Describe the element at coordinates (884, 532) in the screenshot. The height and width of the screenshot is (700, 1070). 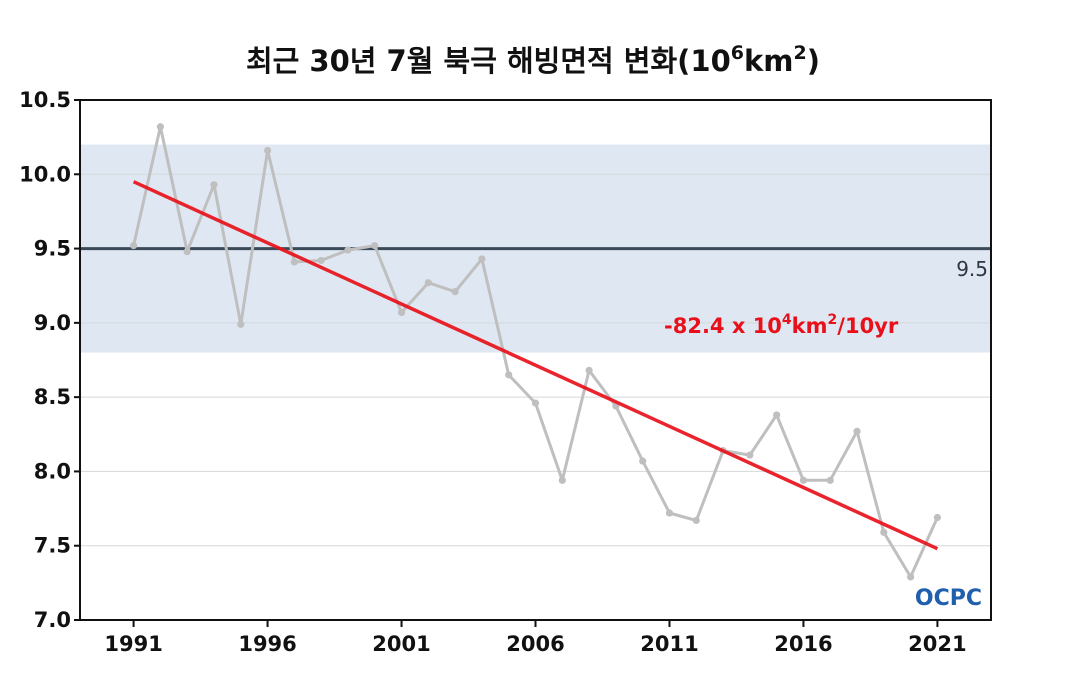
I see `data-point-2019` at that location.